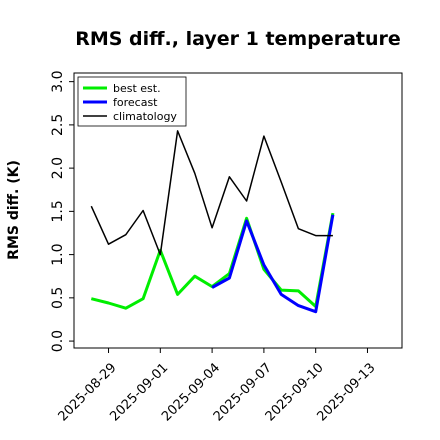 Image resolution: width=440 pixels, height=440 pixels. I want to click on y-tick-label: 2.5, so click(58, 125).